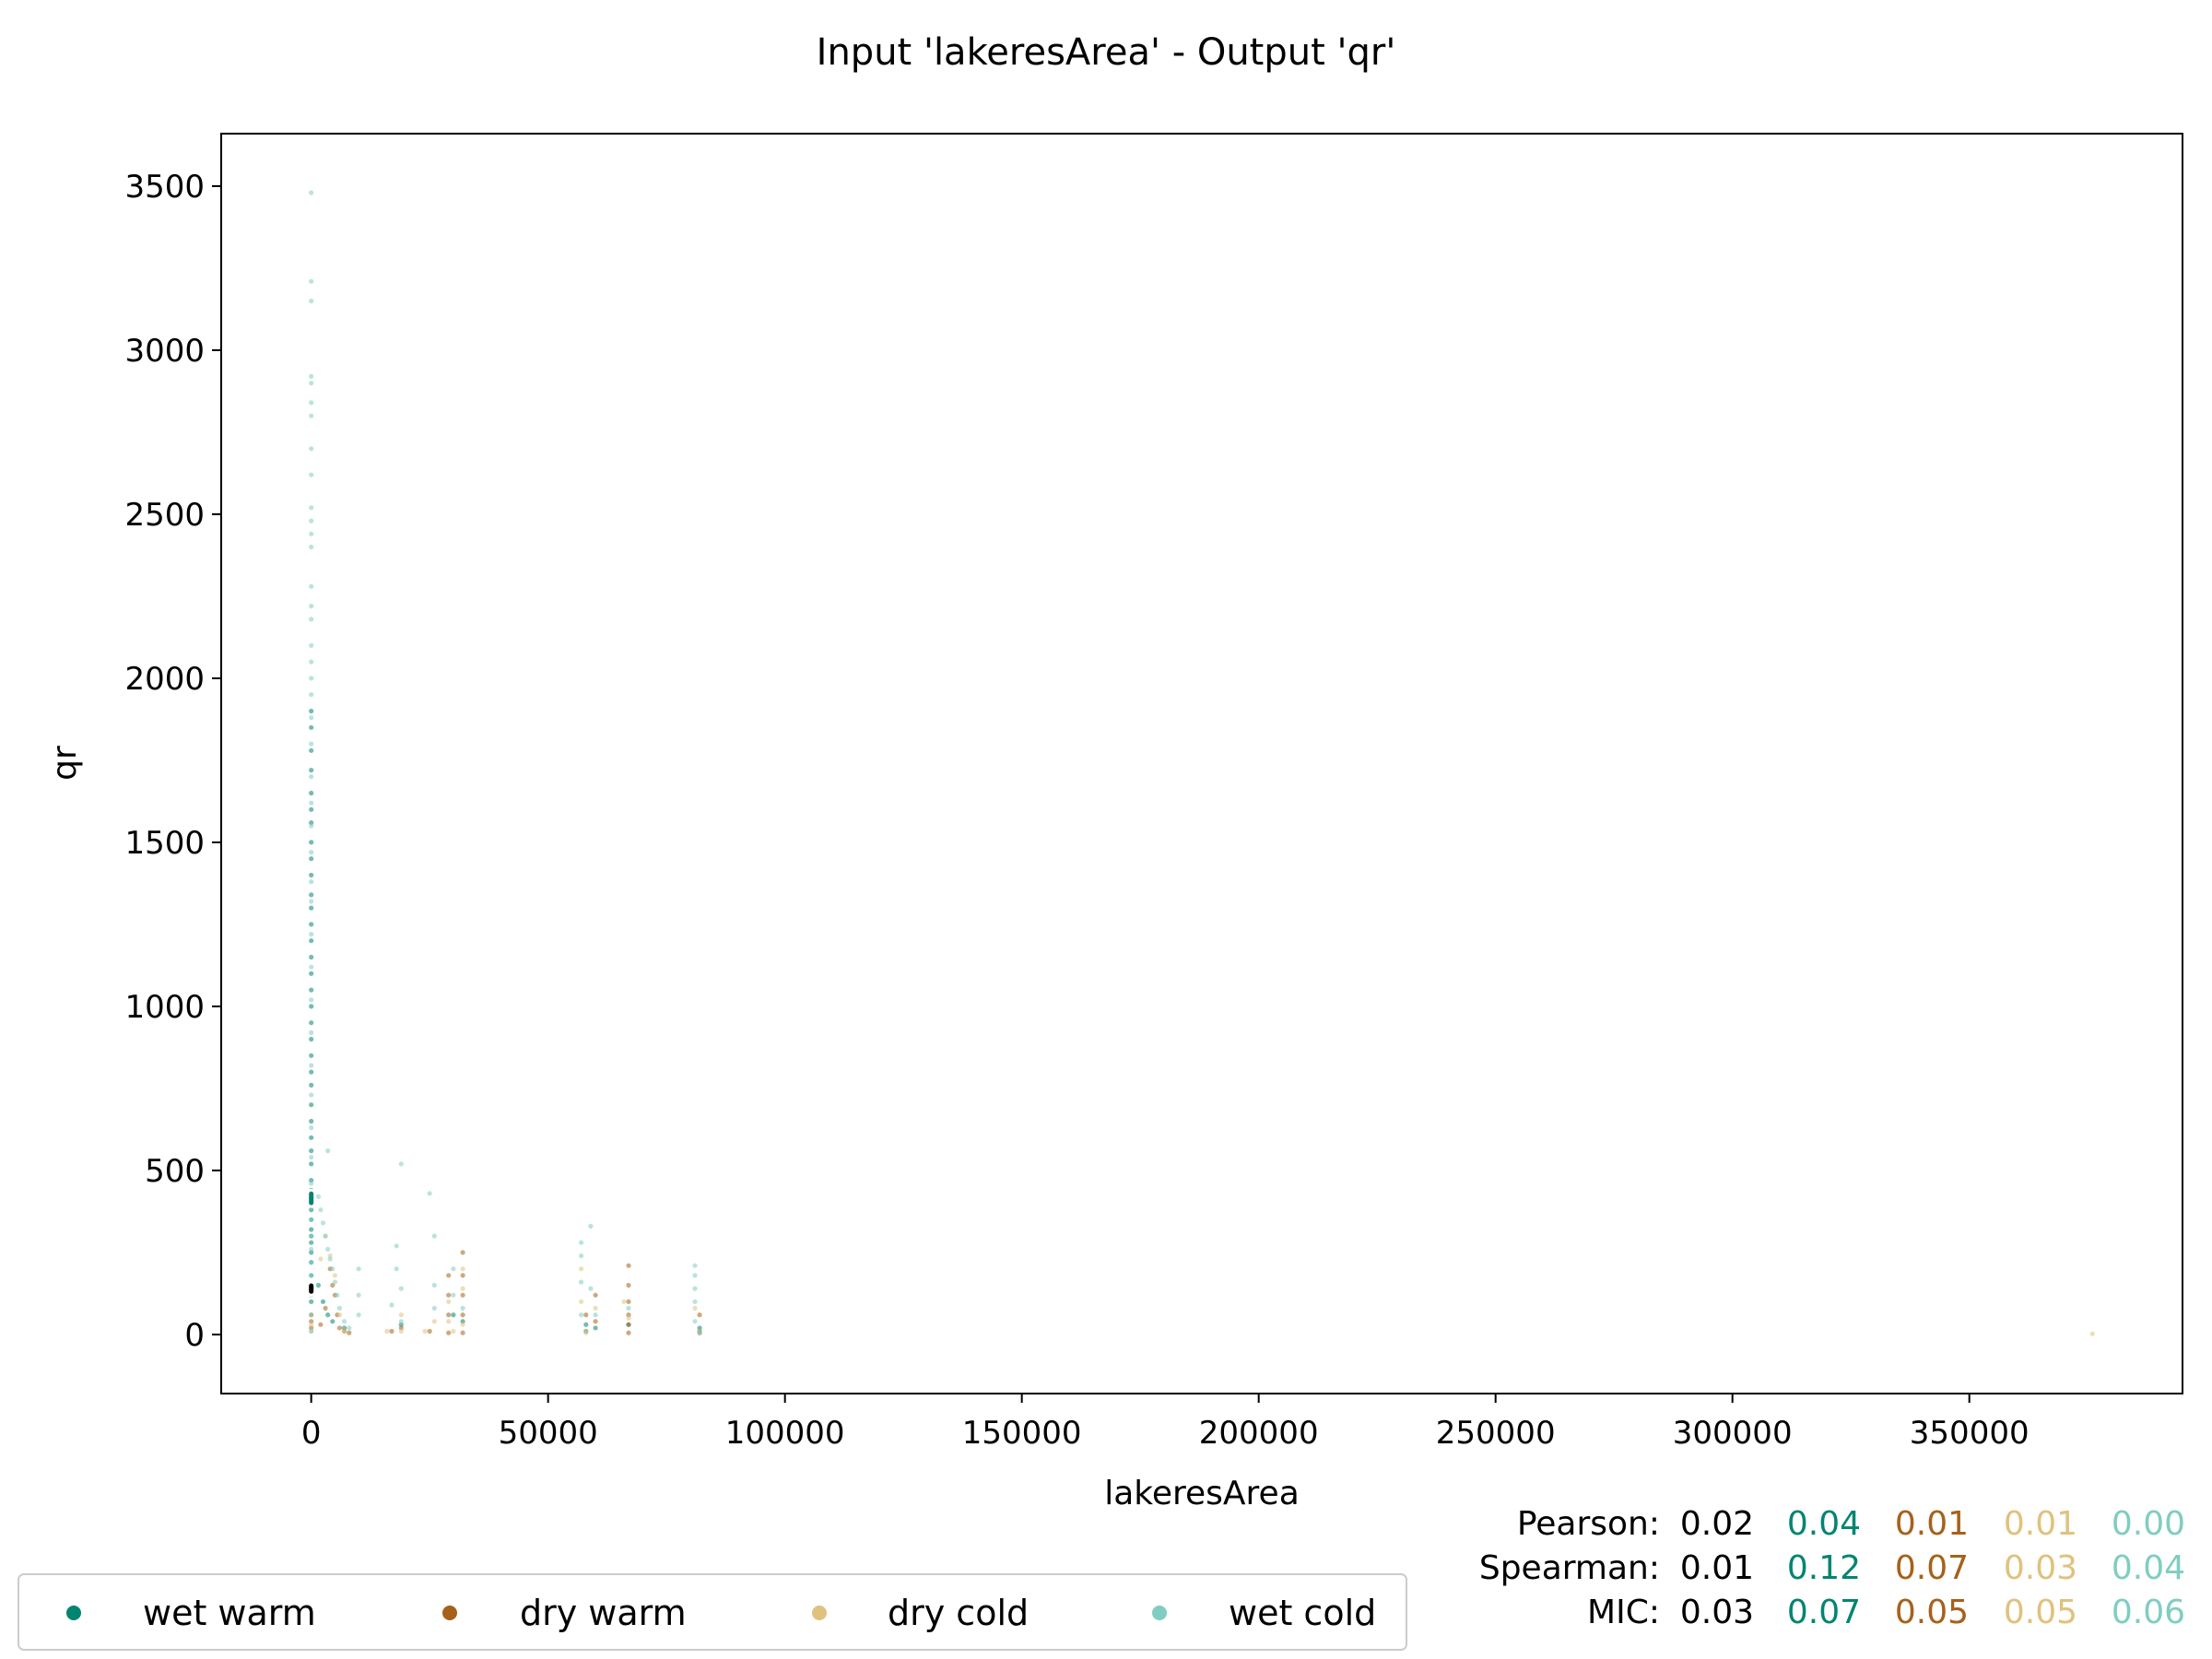  Describe the element at coordinates (449, 1613) in the screenshot. I see `legend-marker-dry-warm` at that location.